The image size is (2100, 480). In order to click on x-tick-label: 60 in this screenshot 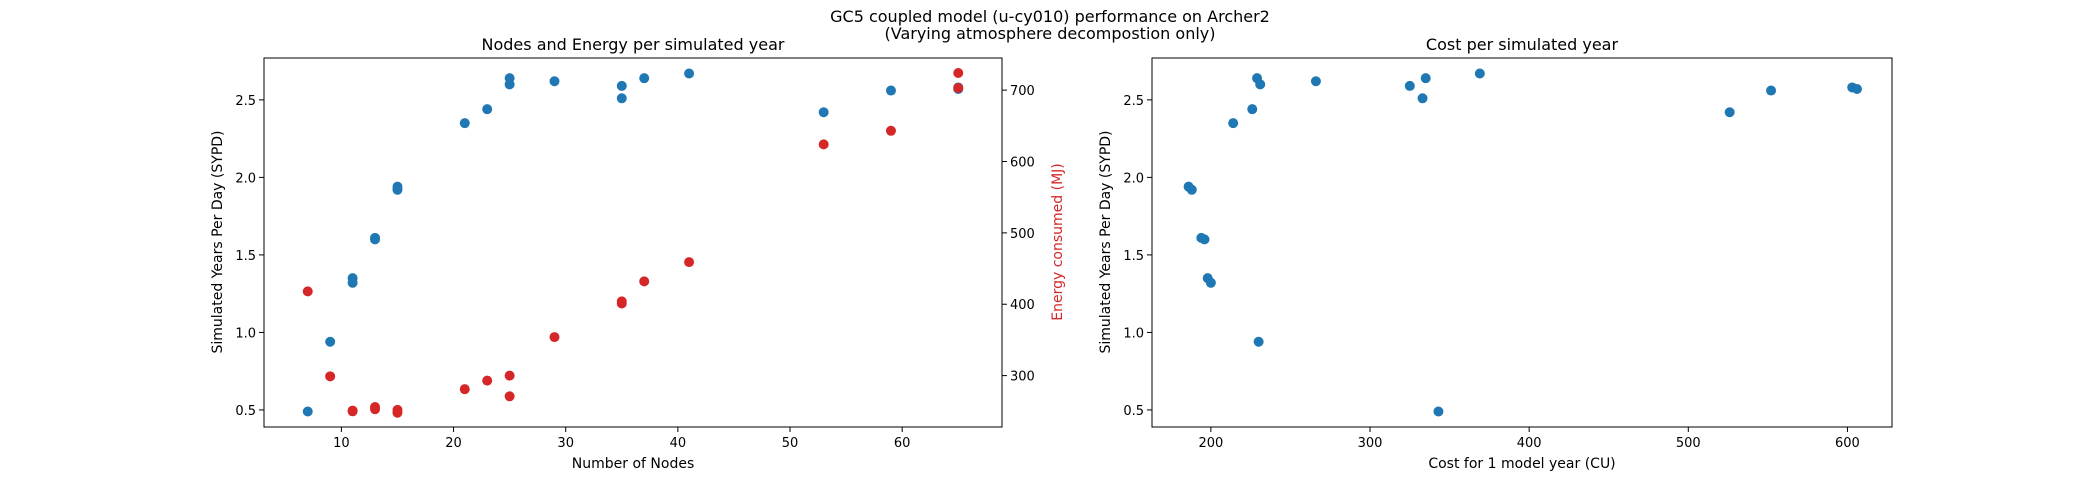, I will do `click(902, 443)`.